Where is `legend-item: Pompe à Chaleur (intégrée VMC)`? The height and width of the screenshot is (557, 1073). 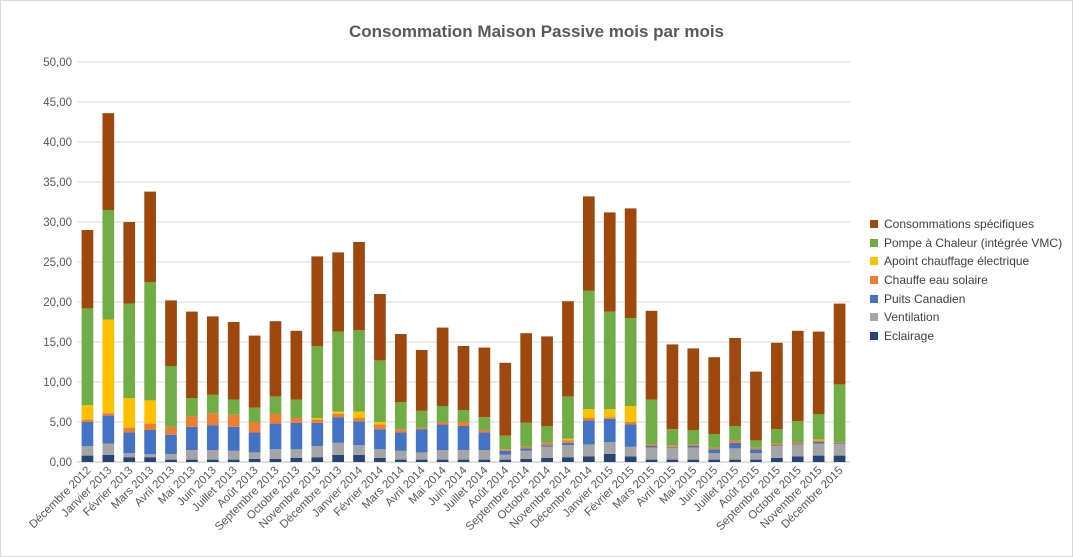
legend-item: Pompe à Chaleur (intégrée VMC) is located at coordinates (966, 243).